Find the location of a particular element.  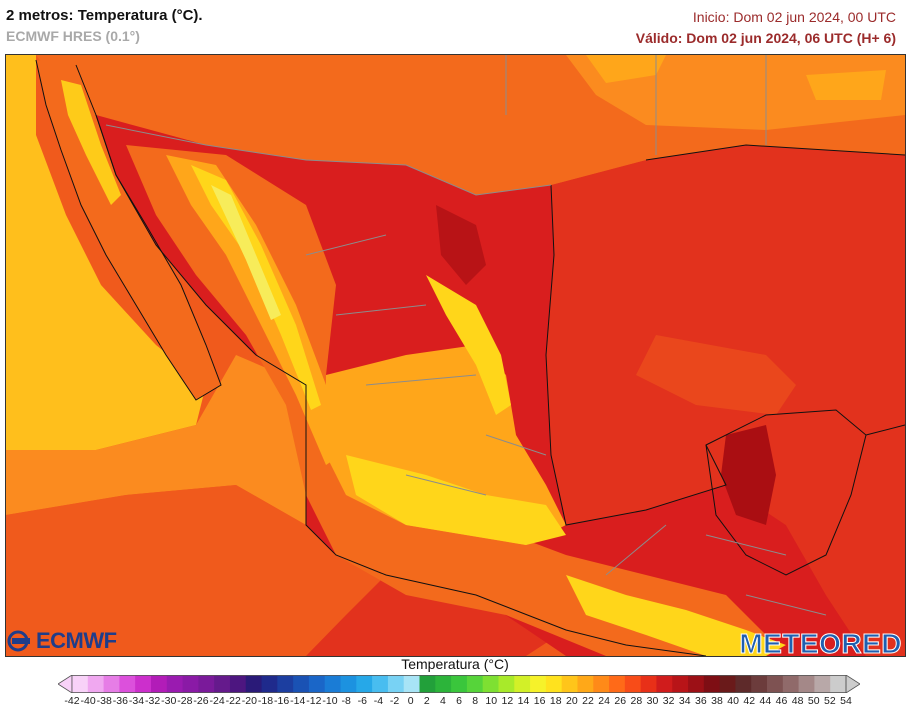

colorbar-label: Temperatura (°C) is located at coordinates (455, 664).